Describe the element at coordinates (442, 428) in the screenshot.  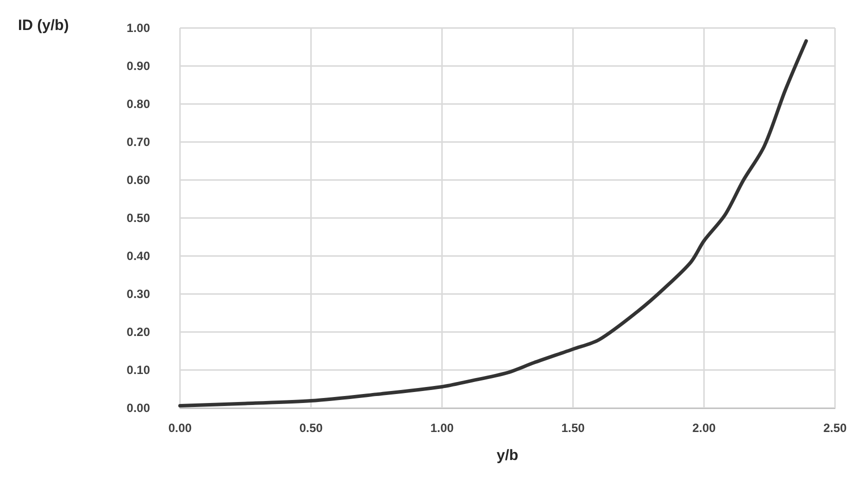
I see `x-tick-label: 1.00` at that location.